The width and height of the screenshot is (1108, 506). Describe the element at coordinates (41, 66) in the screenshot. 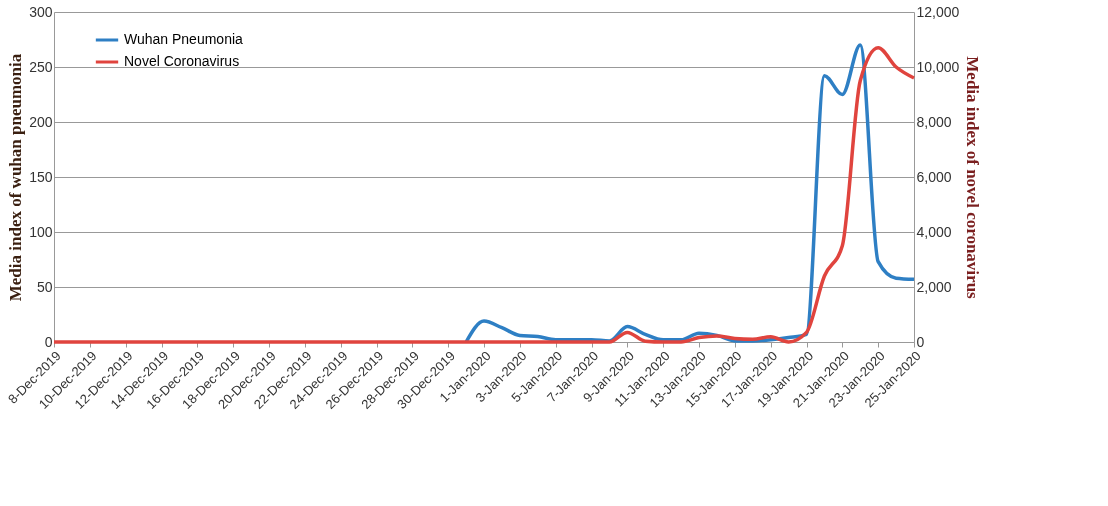

I see `y-tick-label: 250` at that location.